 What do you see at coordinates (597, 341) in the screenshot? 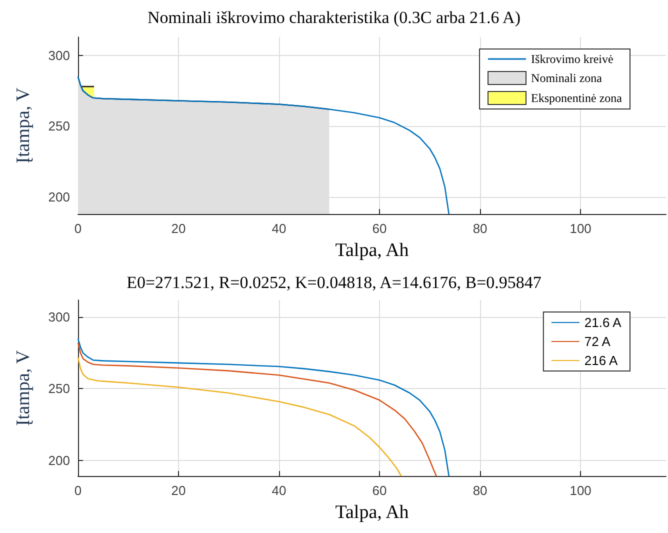
I see `legend-label: 72 A` at bounding box center [597, 341].